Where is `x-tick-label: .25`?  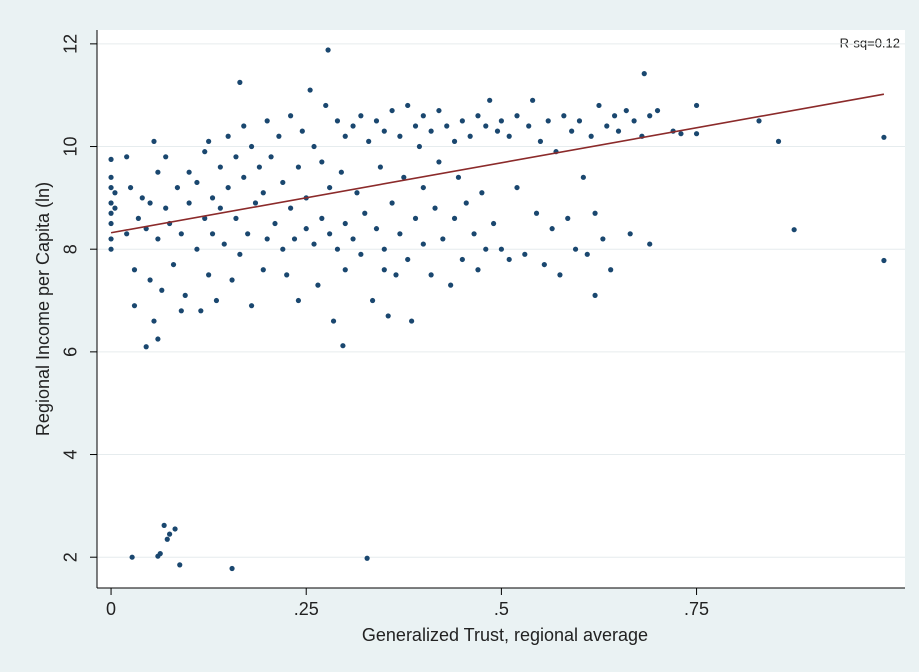
x-tick-label: .25 is located at coordinates (306, 609).